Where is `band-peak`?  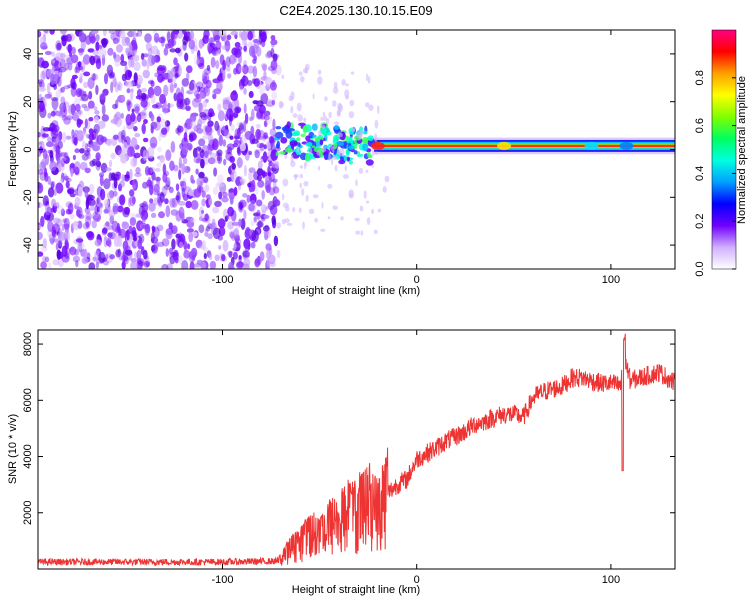
band-peak is located at coordinates (626, 145).